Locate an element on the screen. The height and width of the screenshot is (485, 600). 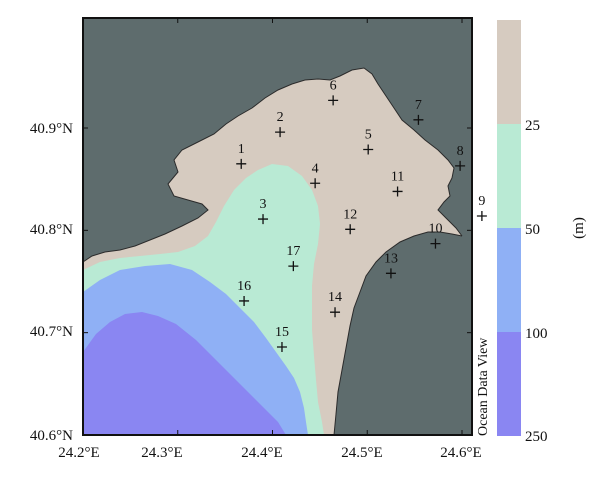
lat-label: 40.7°N is located at coordinates (51, 332).